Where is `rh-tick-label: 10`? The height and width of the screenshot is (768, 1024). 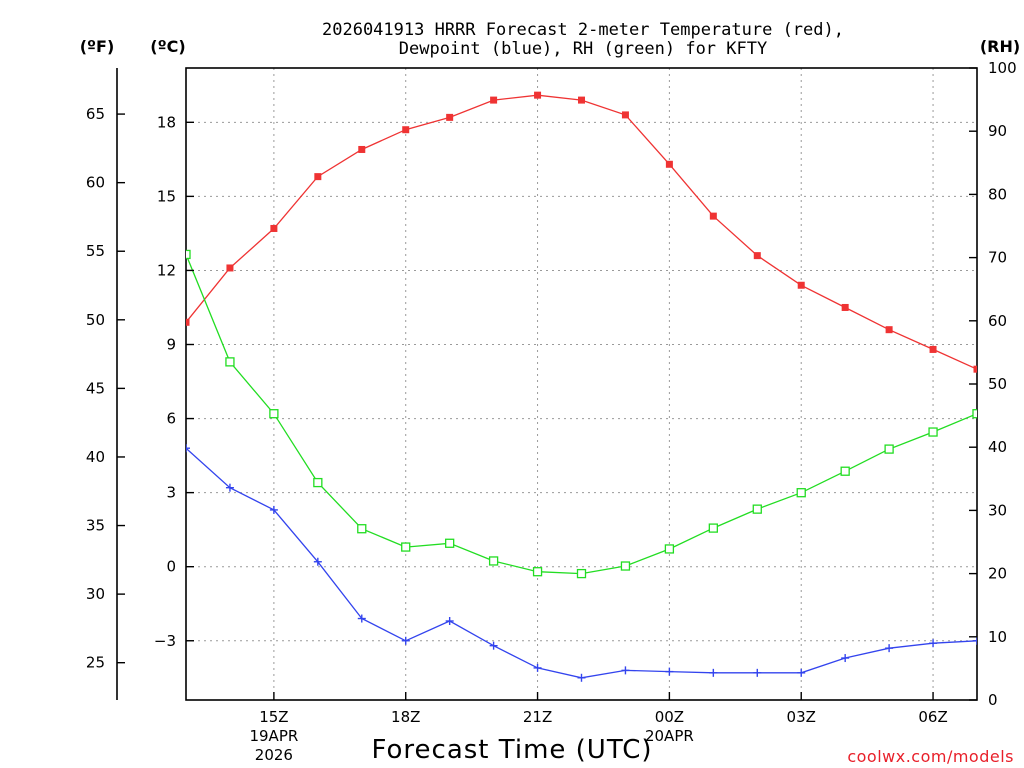
rh-tick-label: 10 is located at coordinates (997, 637).